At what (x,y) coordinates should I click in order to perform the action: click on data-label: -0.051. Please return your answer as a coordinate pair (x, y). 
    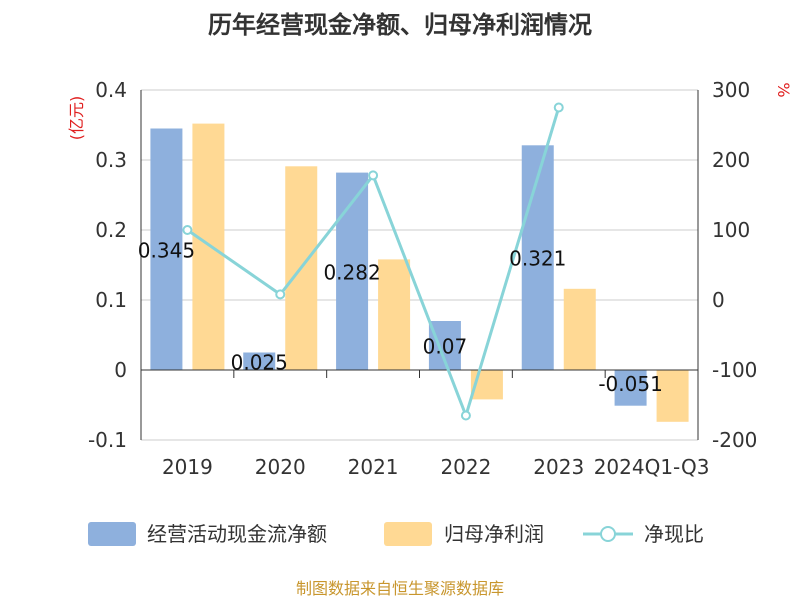
    Looking at the image, I should click on (630, 384).